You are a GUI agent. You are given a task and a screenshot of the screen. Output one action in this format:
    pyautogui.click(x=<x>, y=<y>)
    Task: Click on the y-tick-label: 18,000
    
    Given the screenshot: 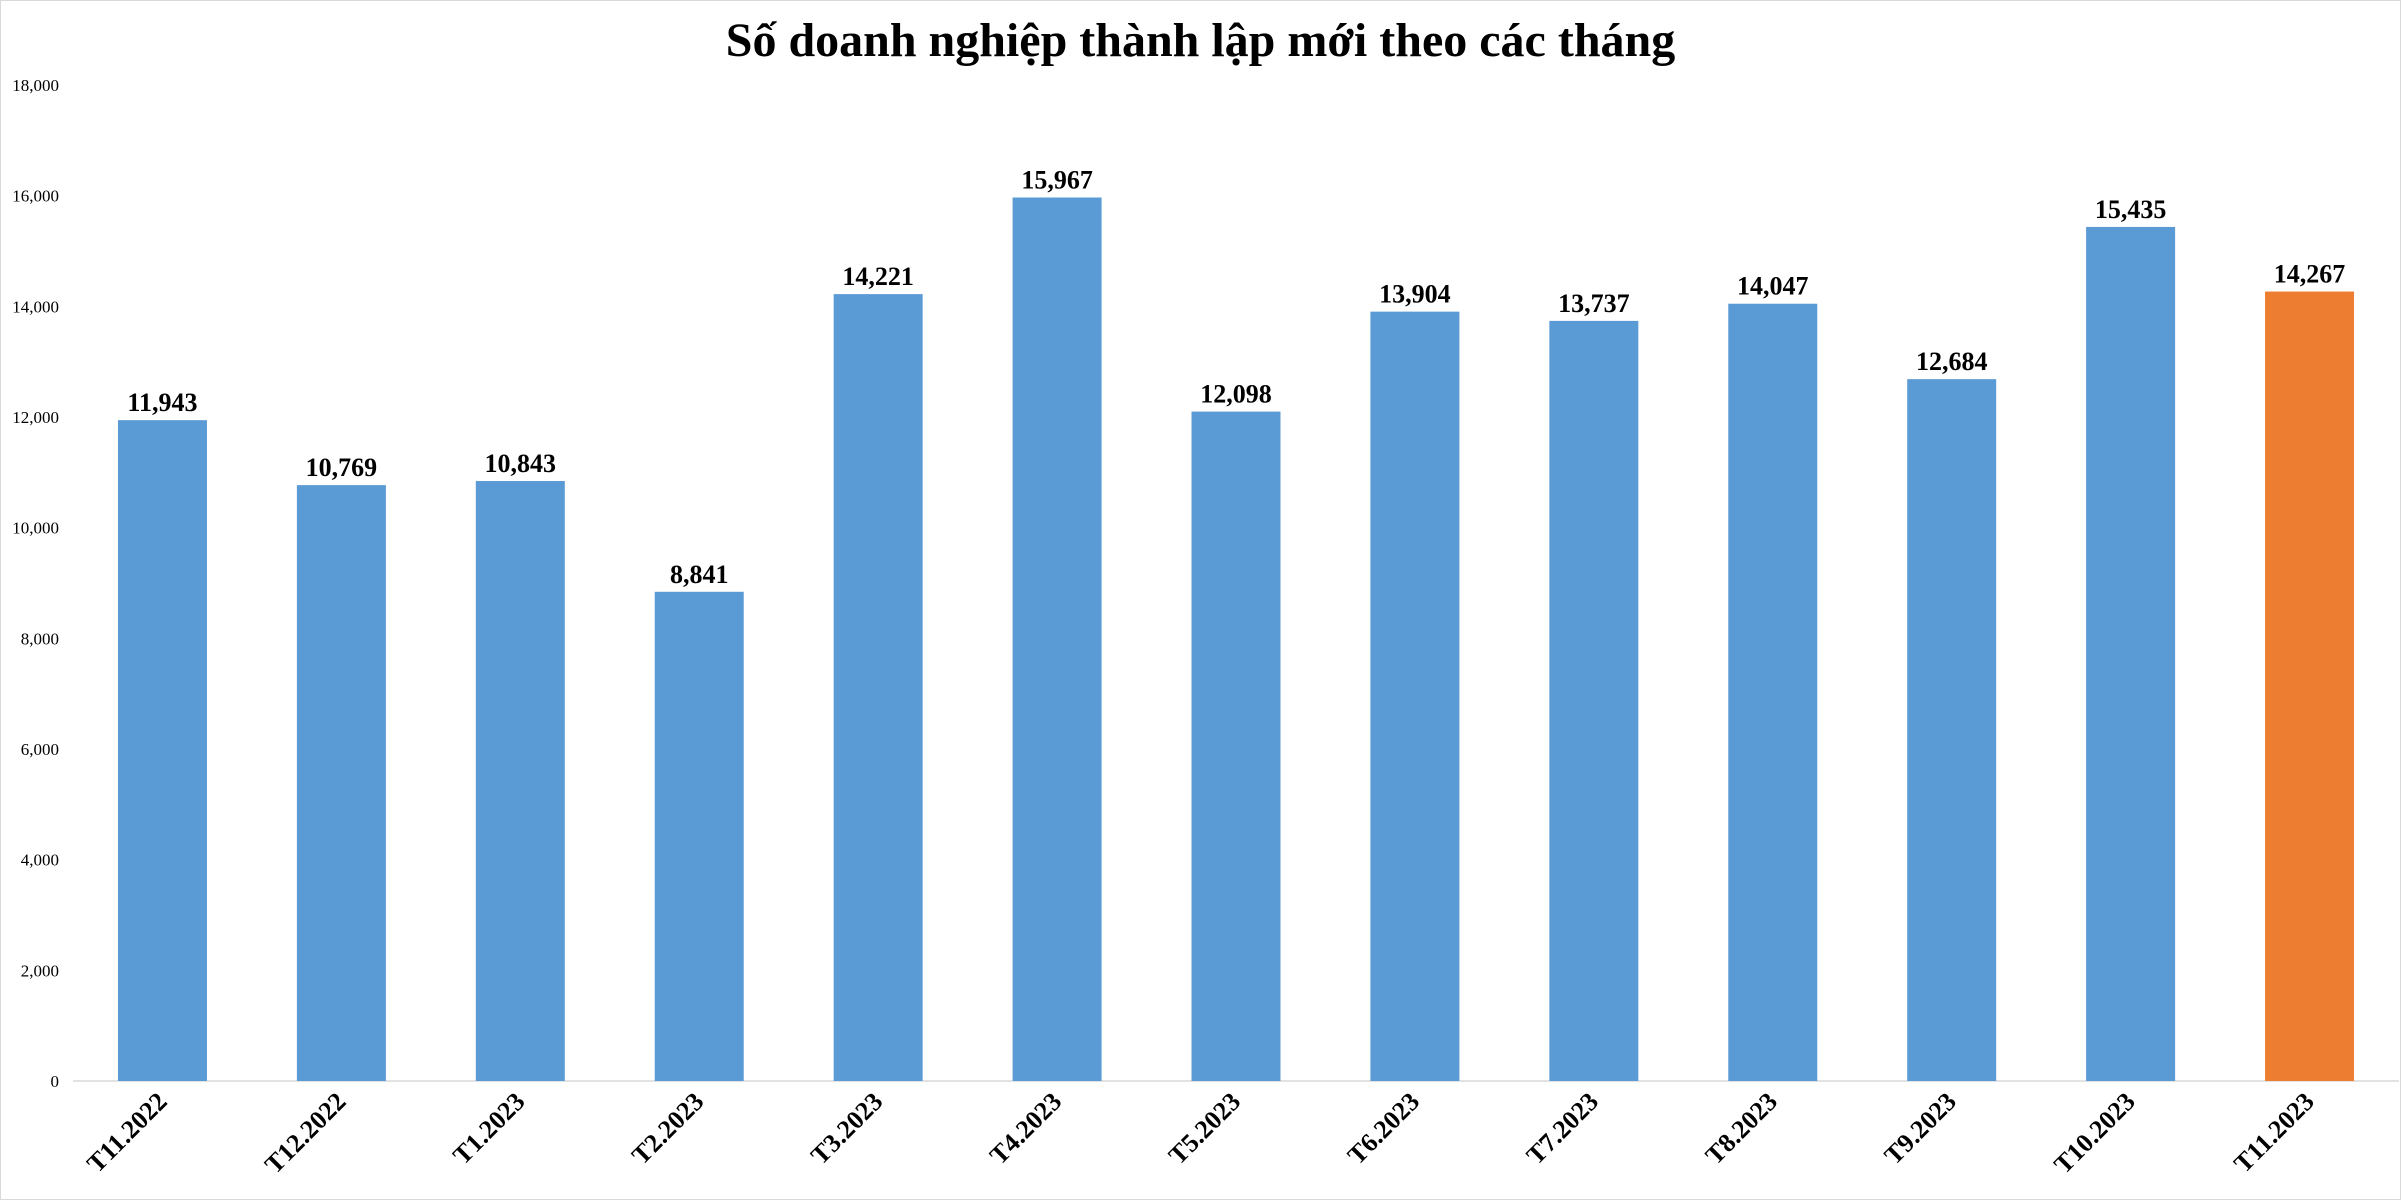 What is the action you would take?
    pyautogui.click(x=35, y=85)
    